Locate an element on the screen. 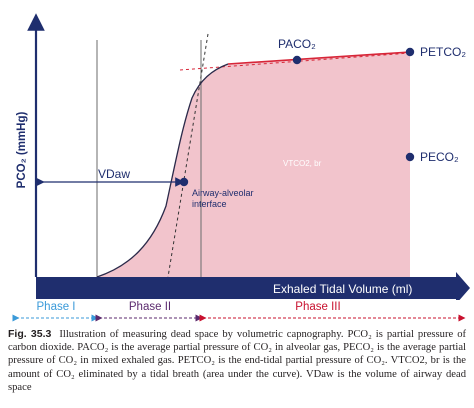  y-axis-label: PCO₂ (mmHg) is located at coordinates (22, 150).